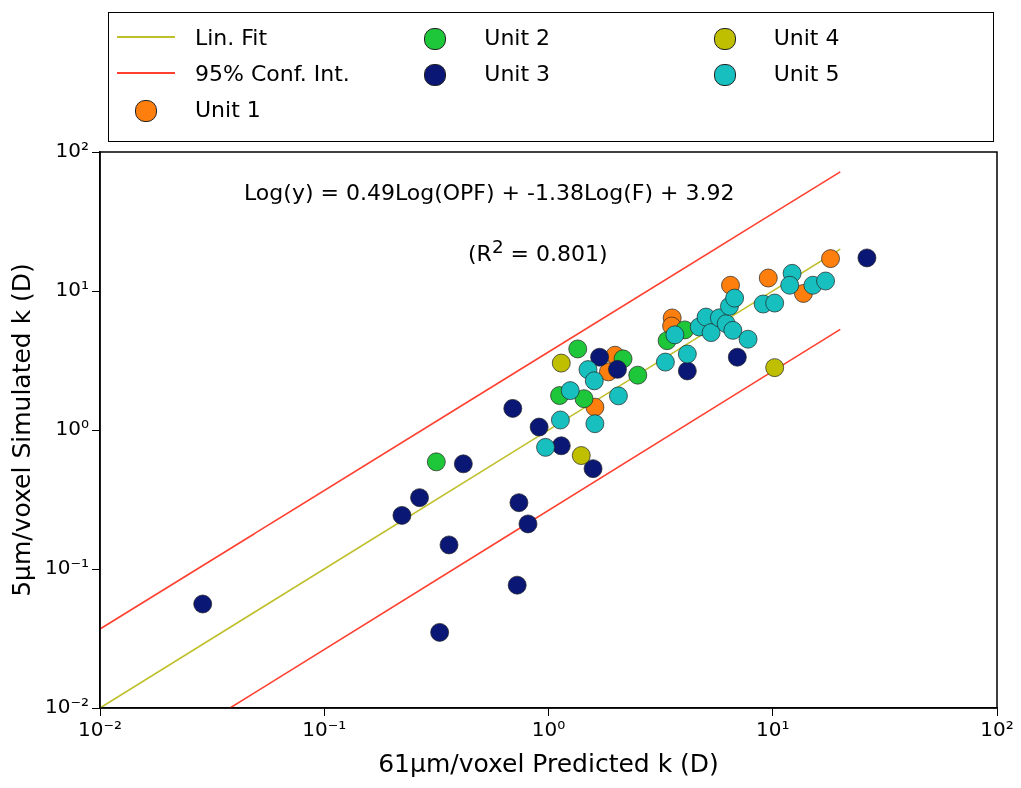 The width and height of the screenshot is (1021, 788). I want to click on legend-label: Unit 3, so click(517, 73).